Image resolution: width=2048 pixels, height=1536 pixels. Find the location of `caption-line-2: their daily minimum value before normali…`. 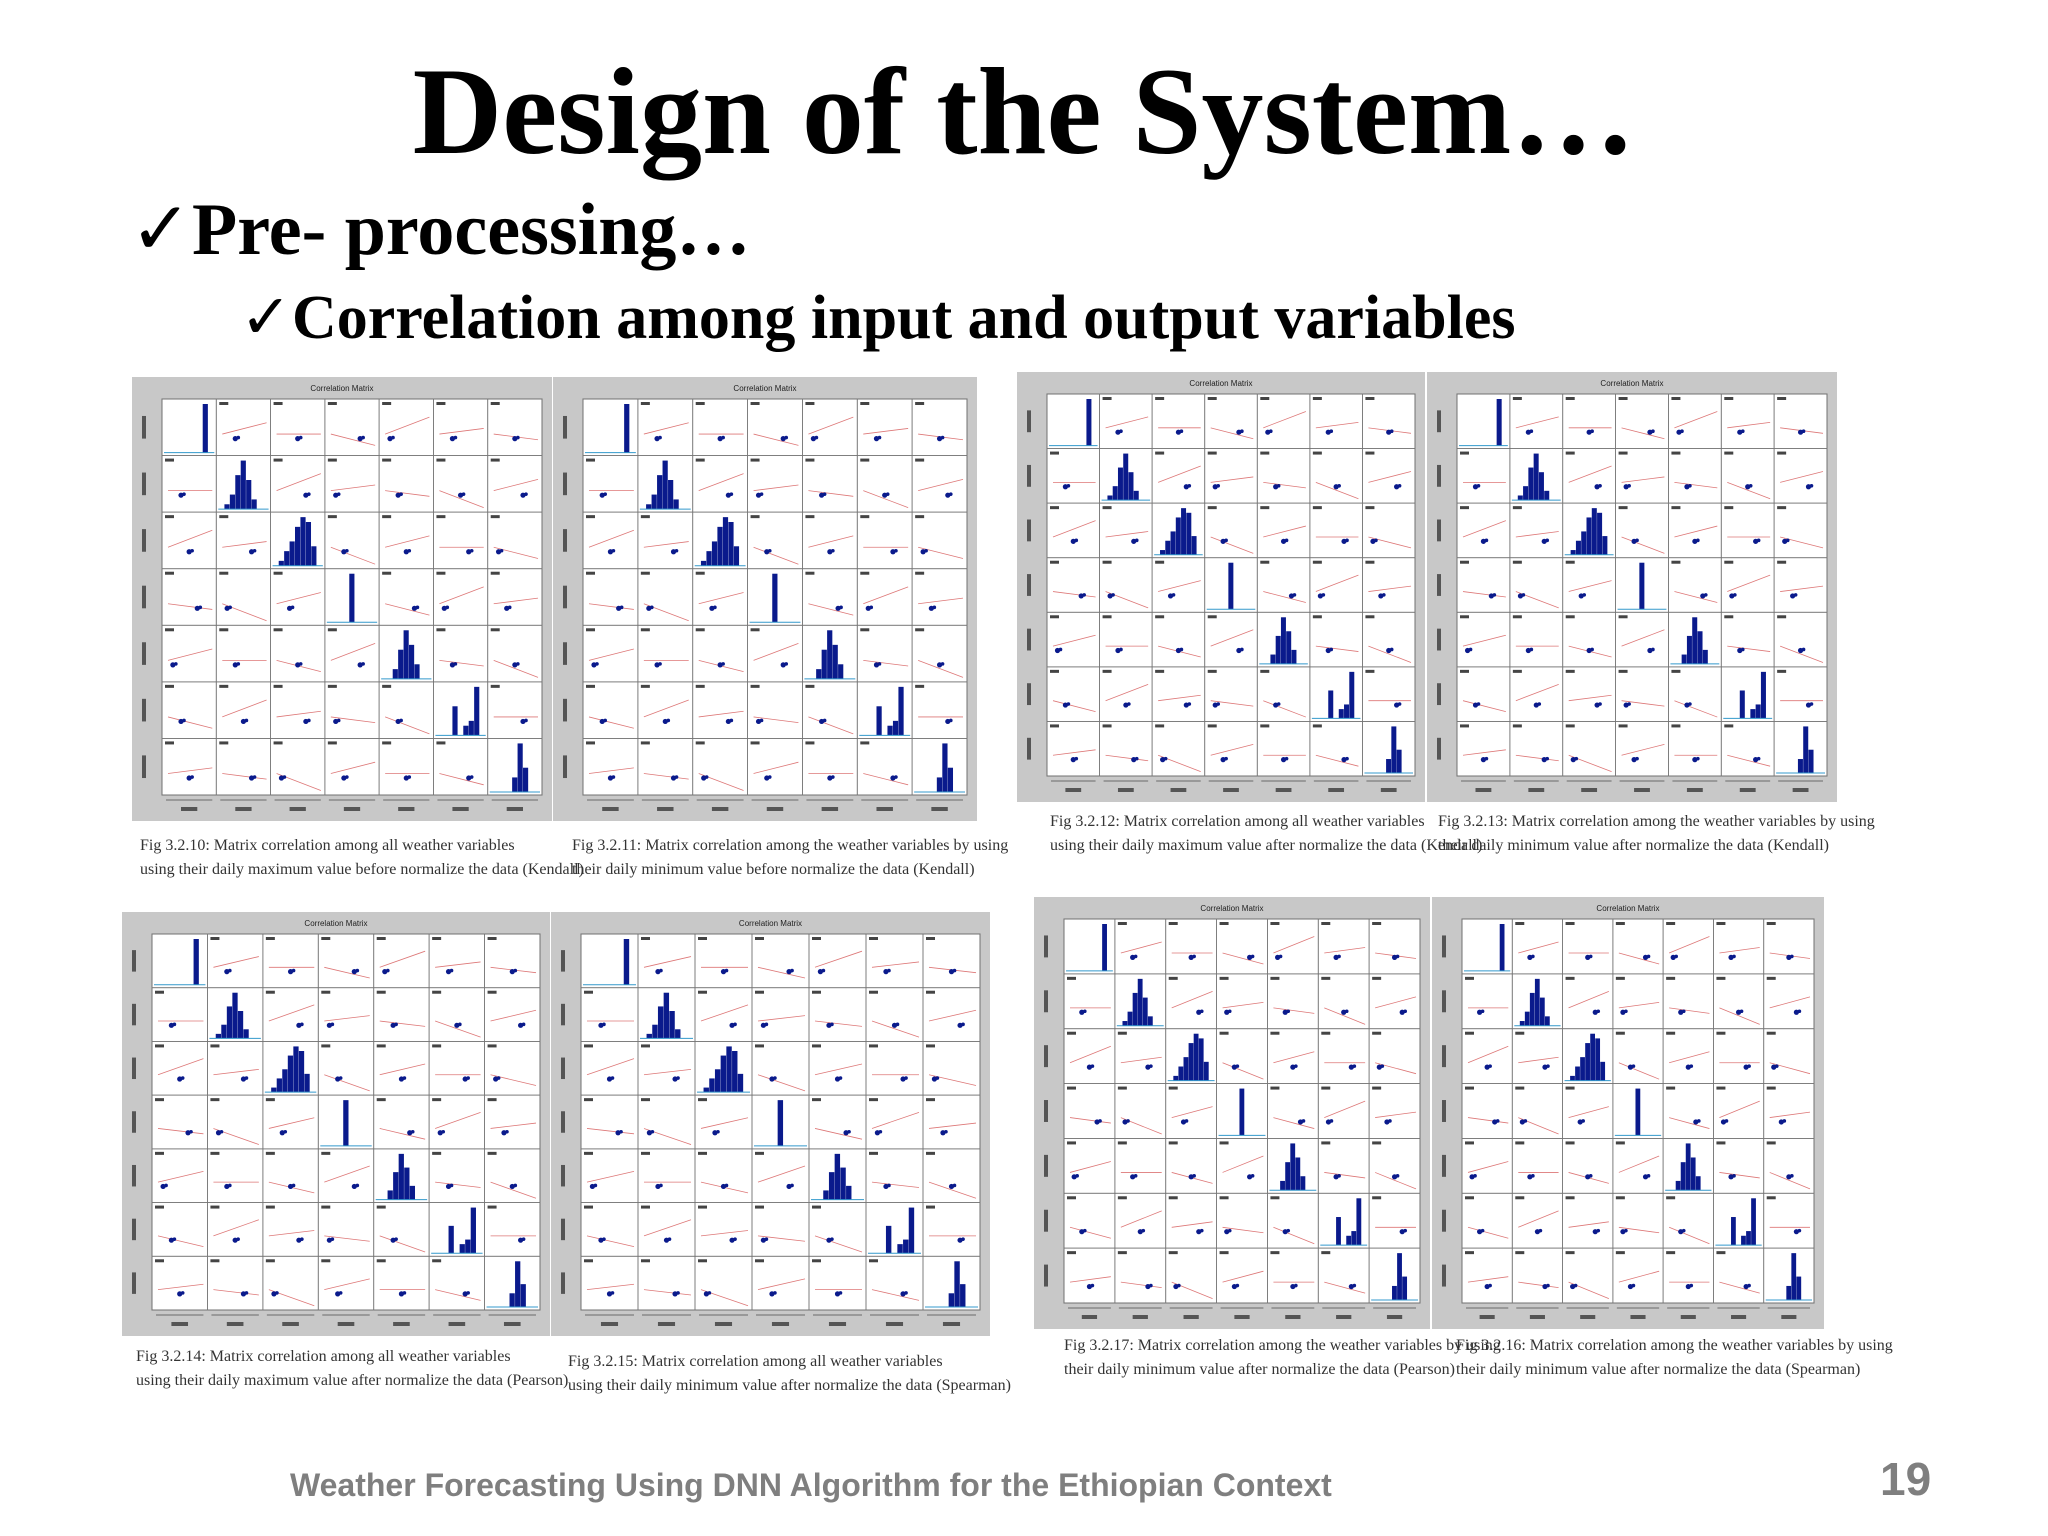

caption-line-2: their daily minimum value before normali… is located at coordinates (773, 869).